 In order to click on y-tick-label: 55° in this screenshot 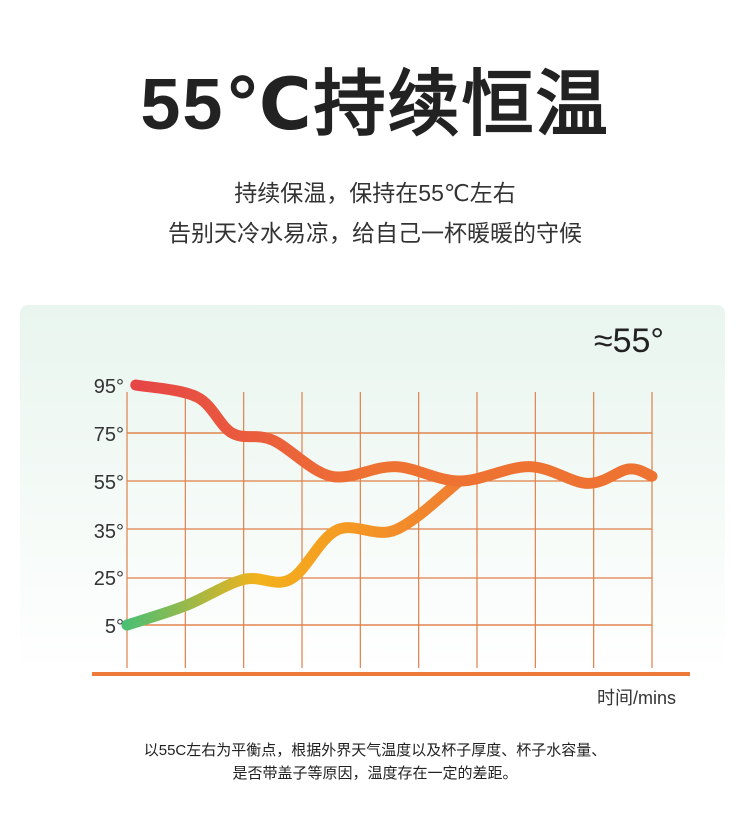, I will do `click(109, 483)`.